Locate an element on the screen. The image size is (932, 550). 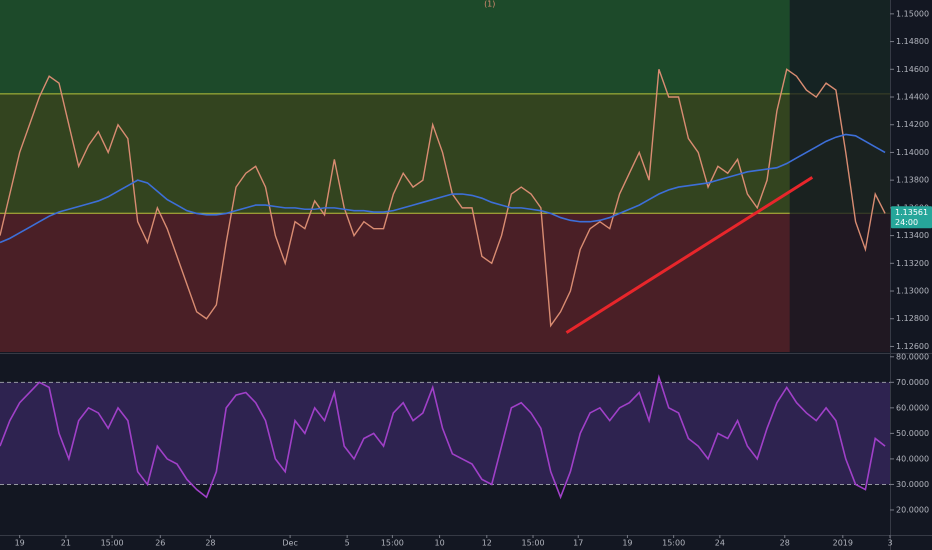
x-tick-label: Dec is located at coordinates (289, 543).